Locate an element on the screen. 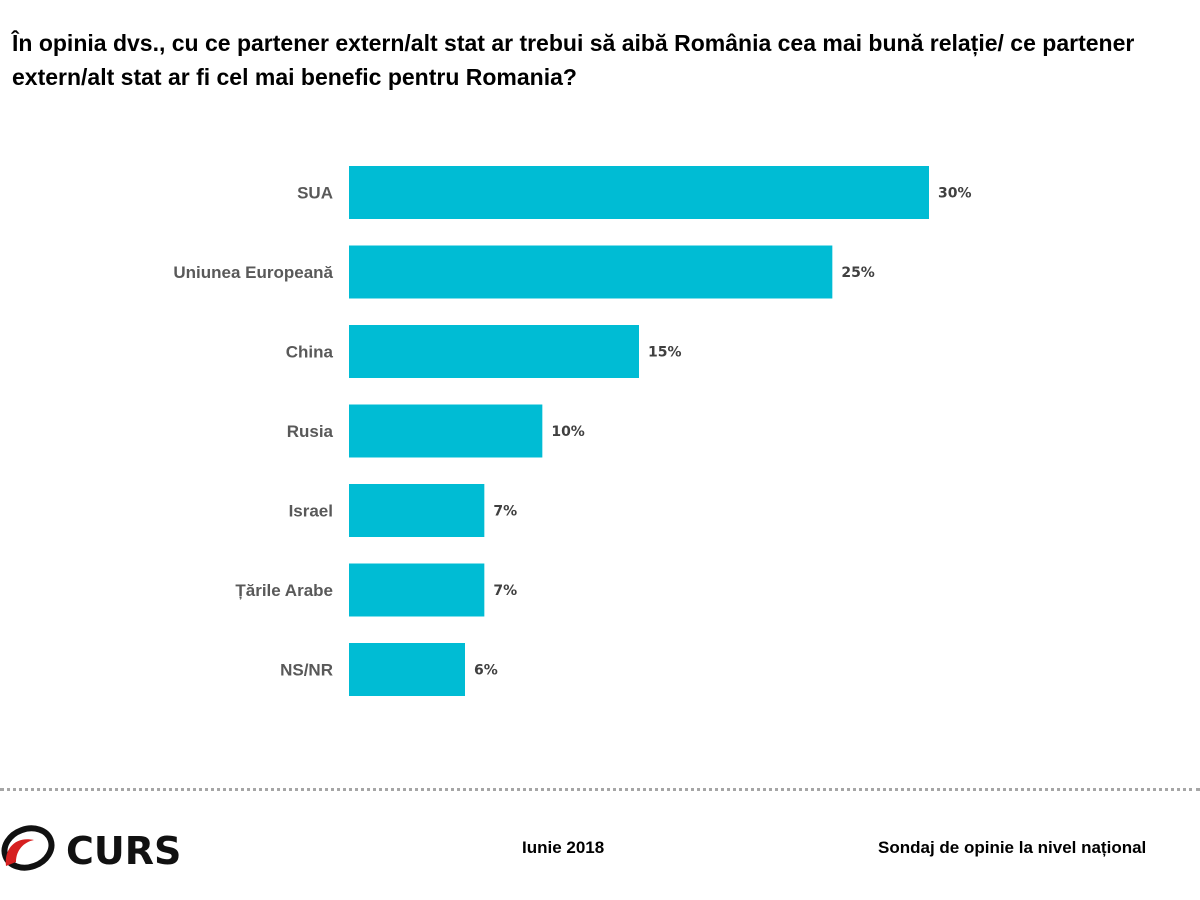 Image resolution: width=1200 pixels, height=900 pixels. value-label: 6% is located at coordinates (486, 671).